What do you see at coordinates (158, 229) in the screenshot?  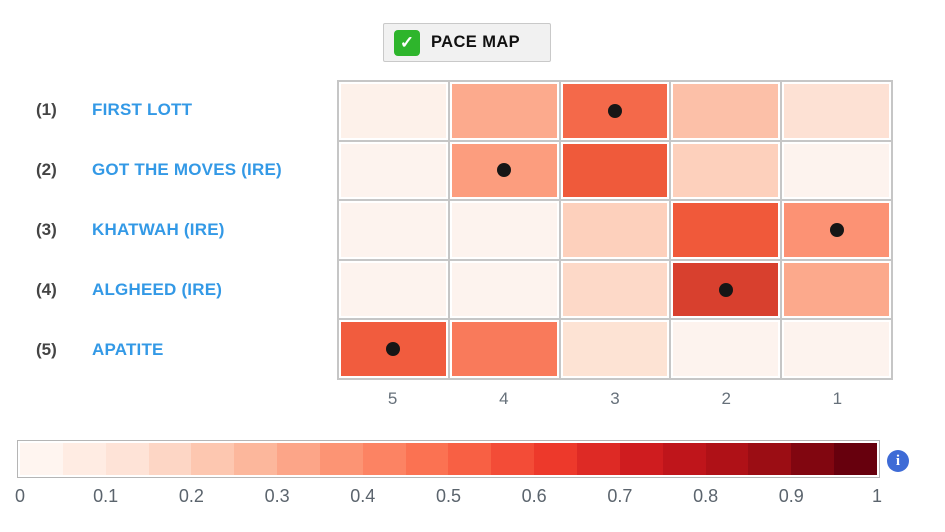 I see `horse-name-link: KHATWAH (IRE)` at bounding box center [158, 229].